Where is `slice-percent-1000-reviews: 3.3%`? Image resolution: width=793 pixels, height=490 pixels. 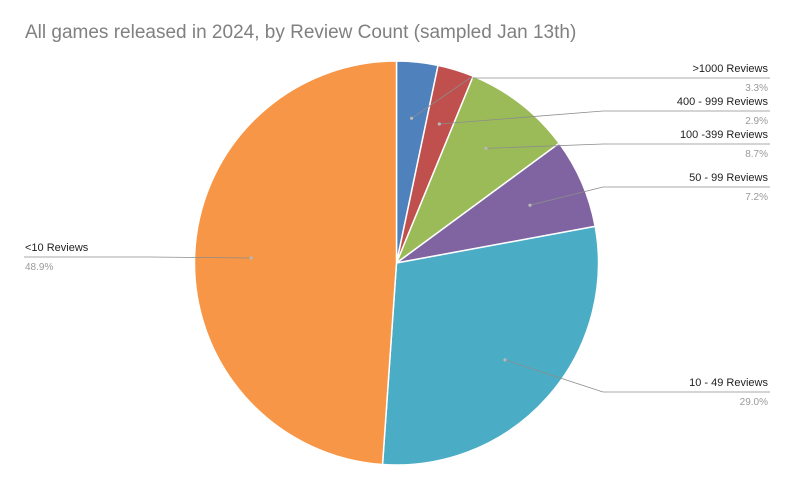
slice-percent-1000-reviews: 3.3% is located at coordinates (756, 88).